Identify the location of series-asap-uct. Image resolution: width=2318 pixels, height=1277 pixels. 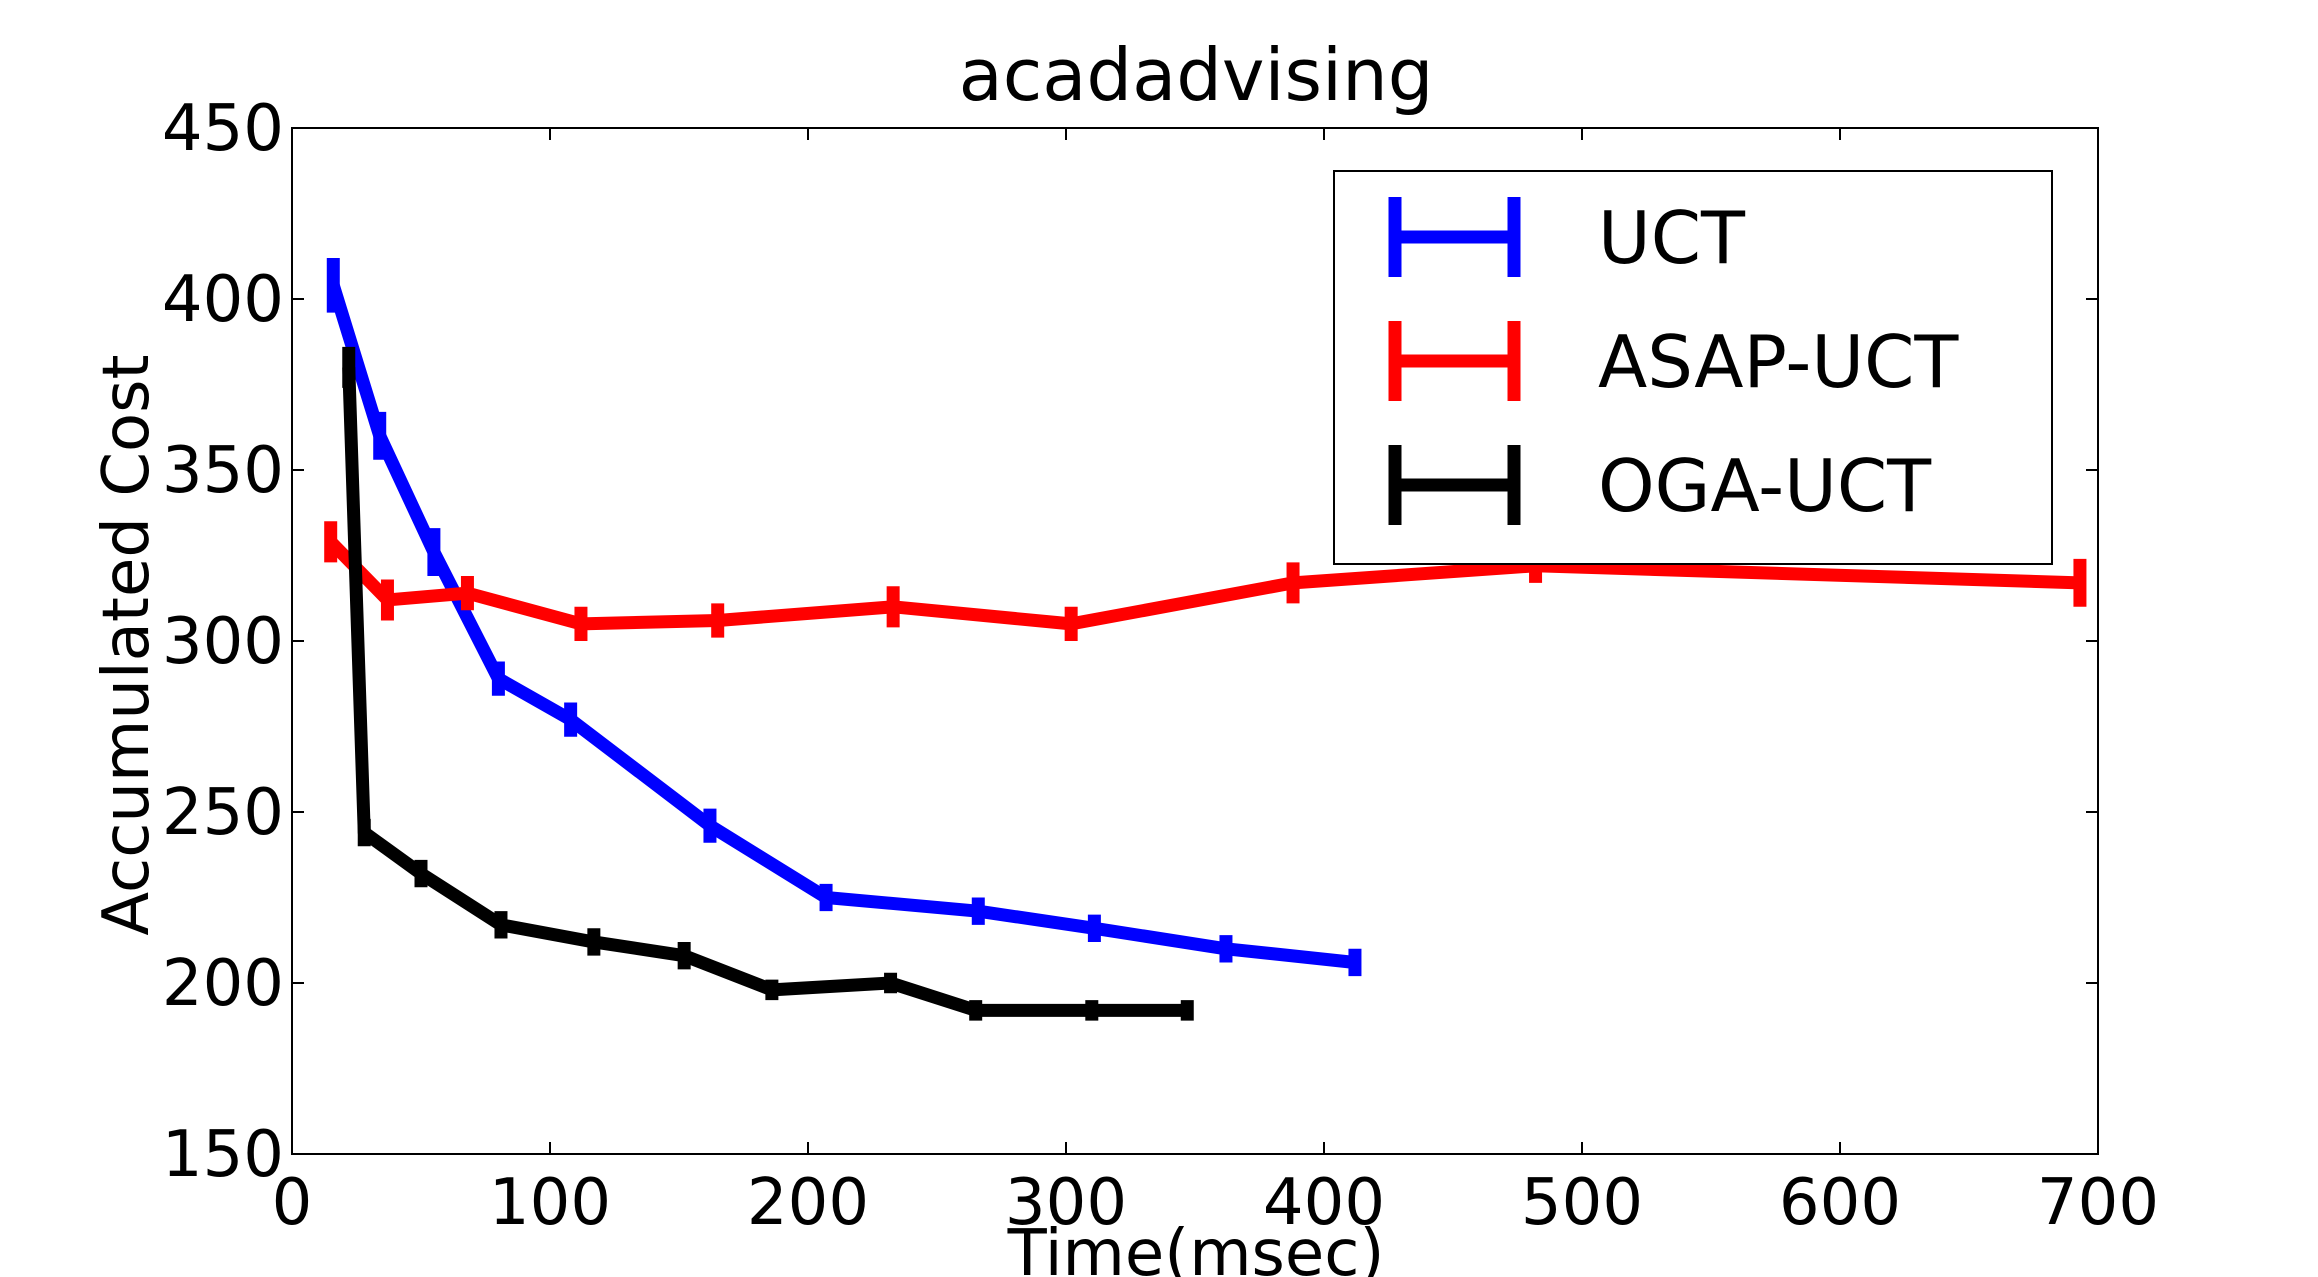
(1205, 581).